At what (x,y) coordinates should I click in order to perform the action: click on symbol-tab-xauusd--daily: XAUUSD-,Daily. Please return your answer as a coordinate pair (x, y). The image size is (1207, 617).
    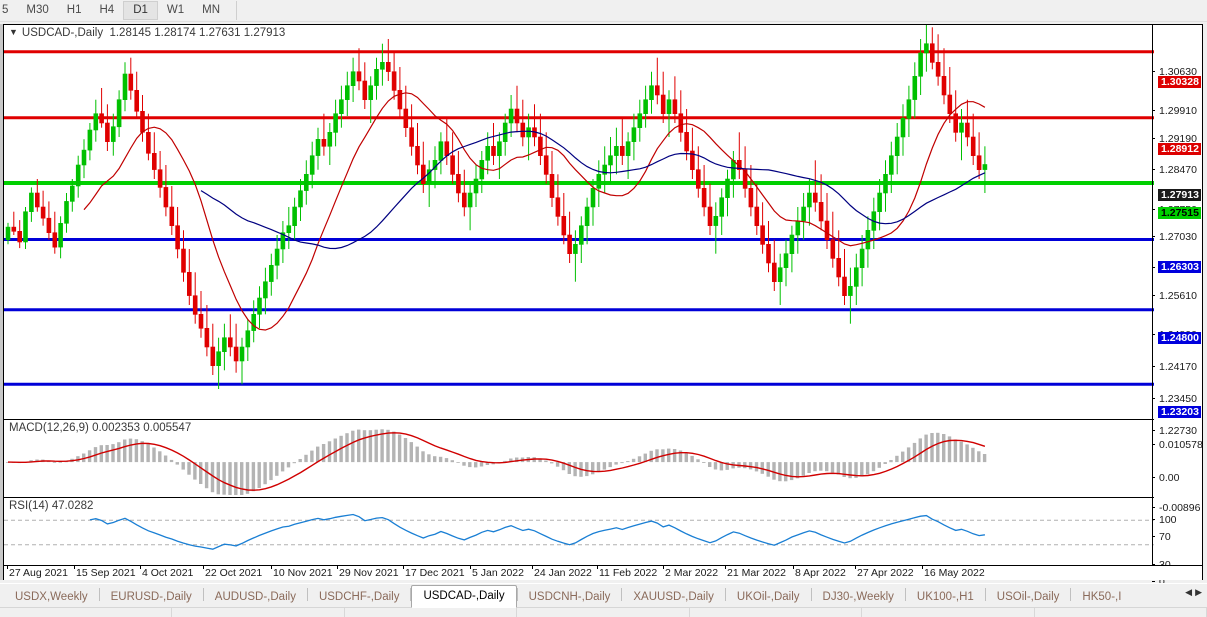
    Looking at the image, I should click on (673, 597).